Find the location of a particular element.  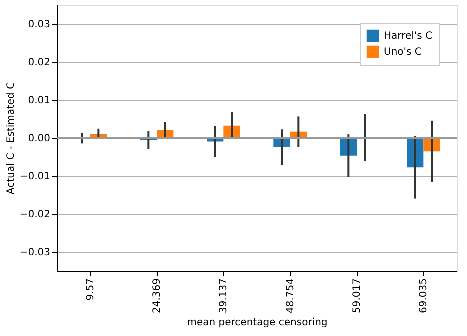

y-tick-label: 0.00 is located at coordinates (39, 139).